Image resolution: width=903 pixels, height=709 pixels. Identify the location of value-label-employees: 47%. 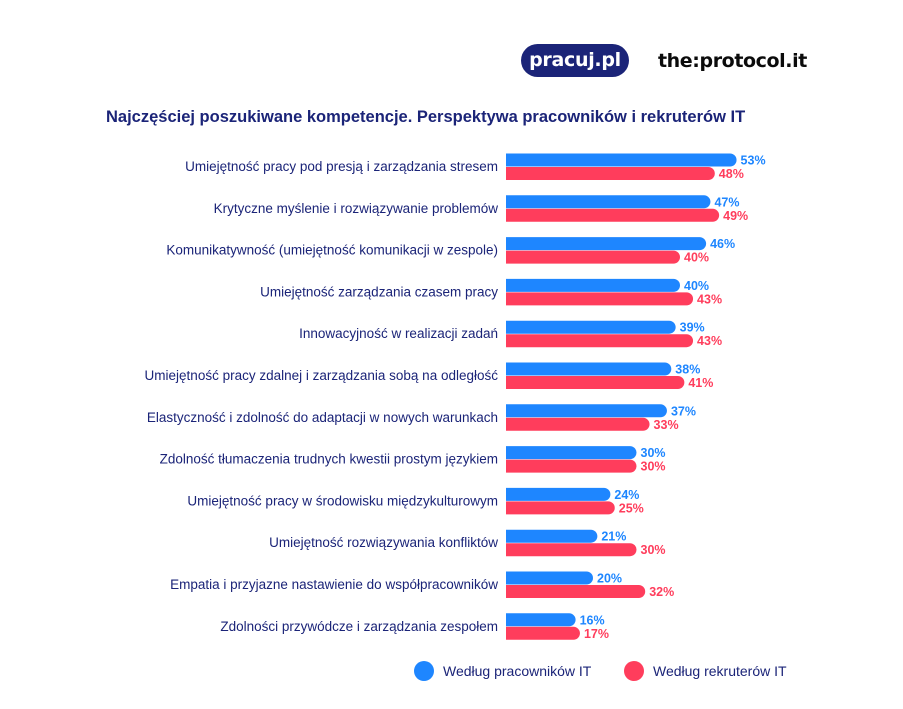
(726, 202).